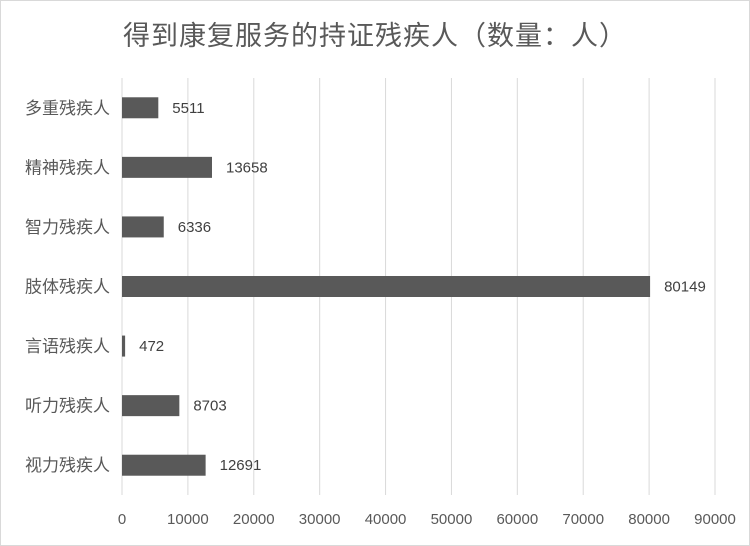 This screenshot has width=750, height=546. Describe the element at coordinates (194, 227) in the screenshot. I see `data-label: 6336` at that location.